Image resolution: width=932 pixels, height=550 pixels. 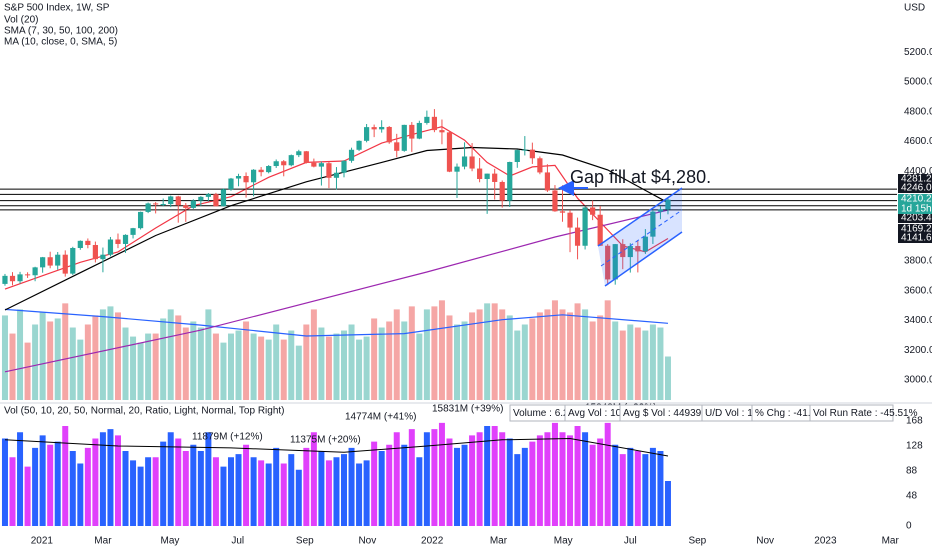 I want to click on level-label: 4203.49, so click(x=916, y=218).